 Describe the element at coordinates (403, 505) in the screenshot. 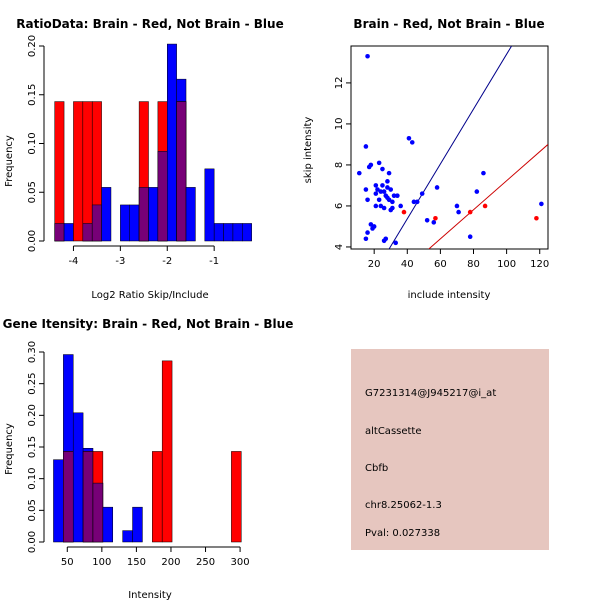

I see `genomic-location: chr8.25062-1.3` at that location.